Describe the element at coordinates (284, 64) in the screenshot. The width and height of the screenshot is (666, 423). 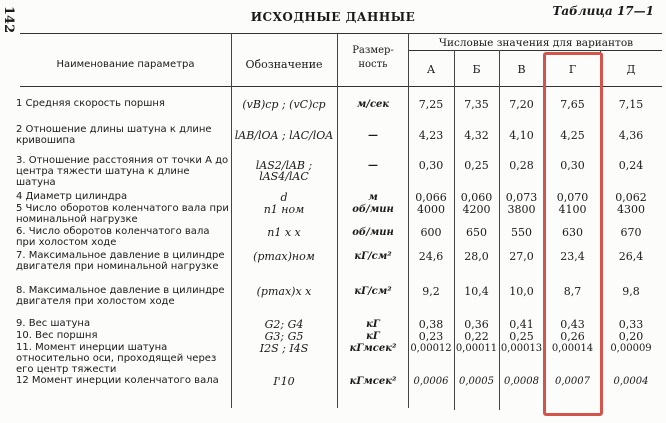
I see `header-symbol: Обозначение` at that location.